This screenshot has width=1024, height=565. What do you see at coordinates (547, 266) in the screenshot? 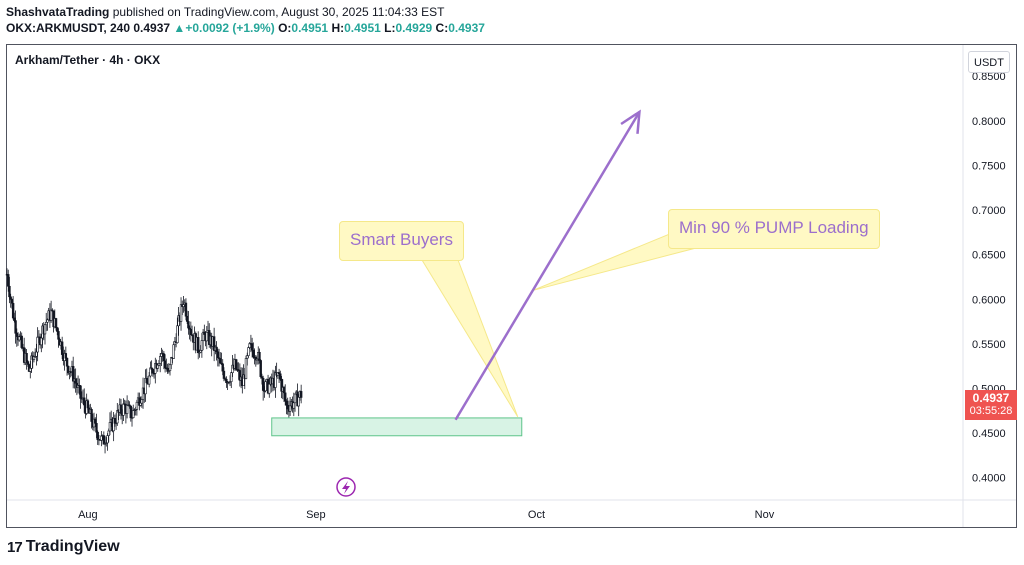
I see `projection-arrow` at bounding box center [547, 266].